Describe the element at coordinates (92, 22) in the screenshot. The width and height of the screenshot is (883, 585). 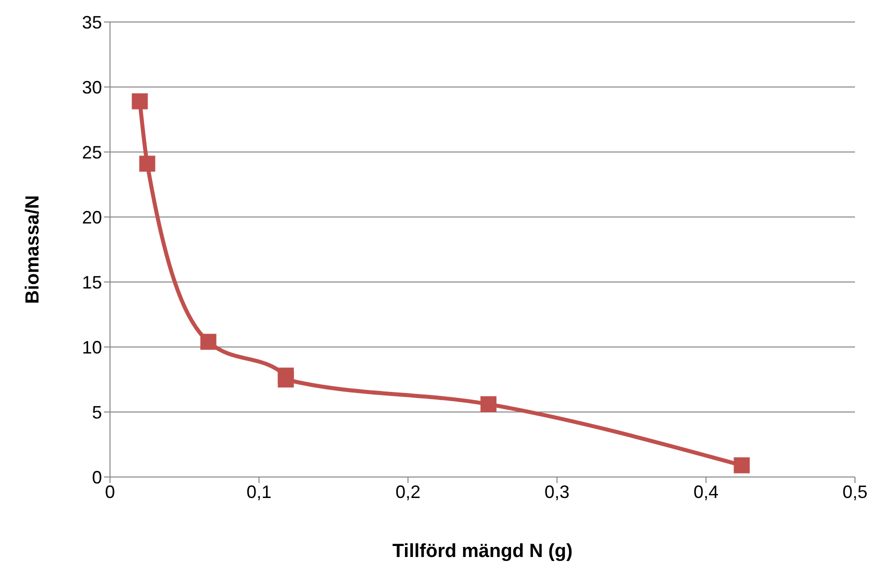
I see `y-tick-label: 35` at that location.